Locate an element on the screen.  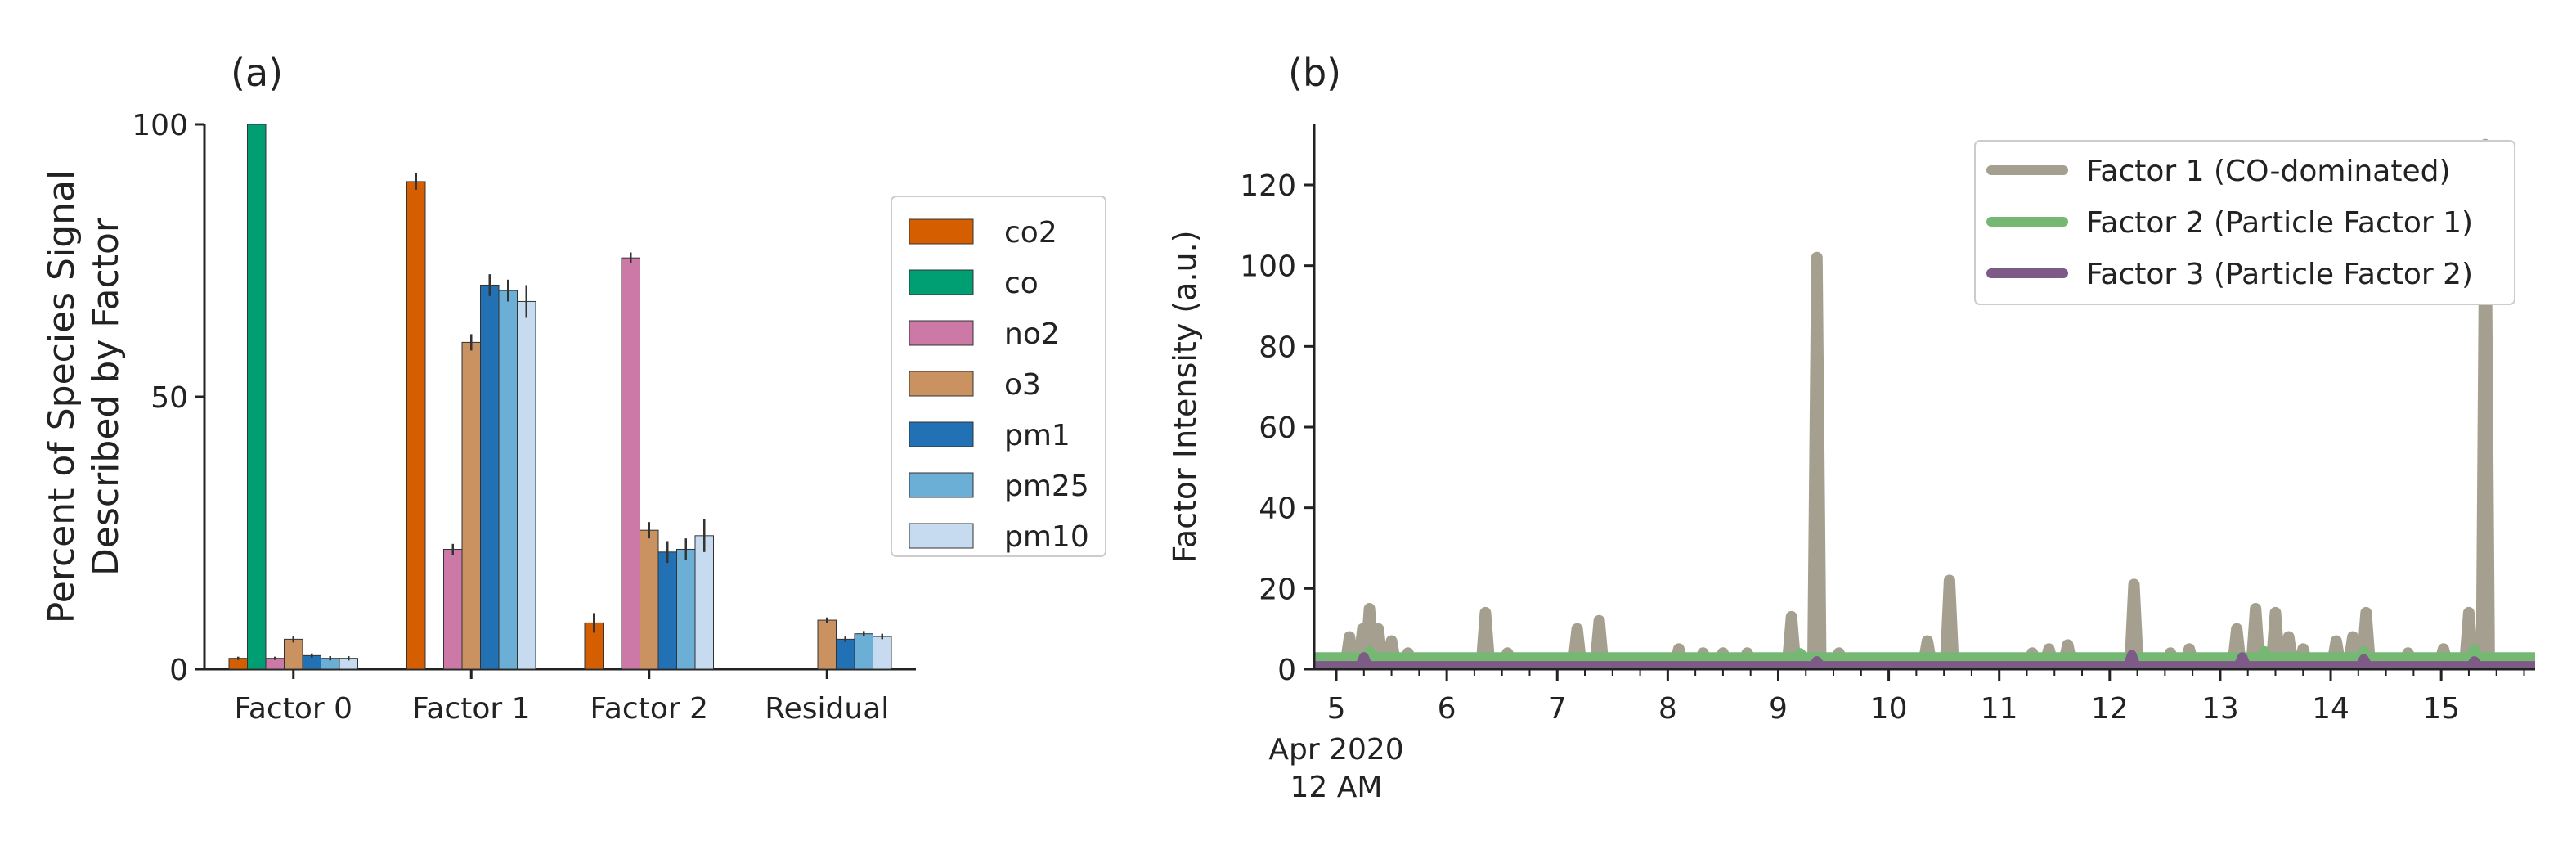
bar-co is located at coordinates (257, 397).